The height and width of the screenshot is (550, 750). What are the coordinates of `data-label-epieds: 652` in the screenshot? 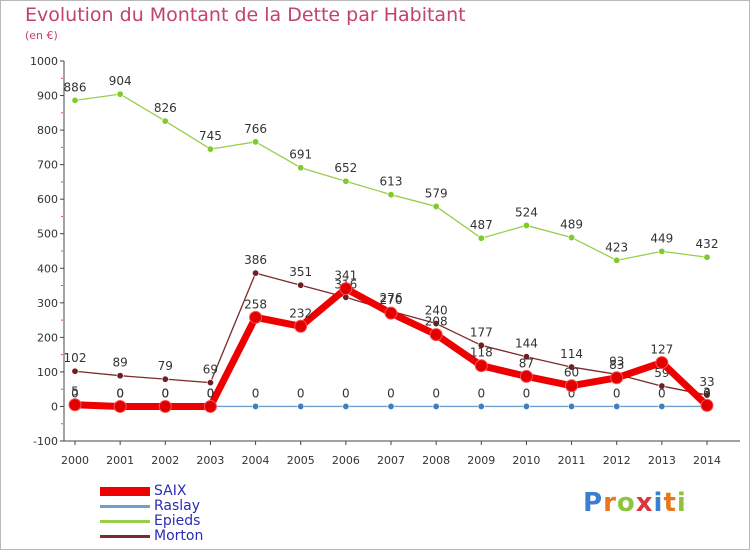 It's located at (345, 168).